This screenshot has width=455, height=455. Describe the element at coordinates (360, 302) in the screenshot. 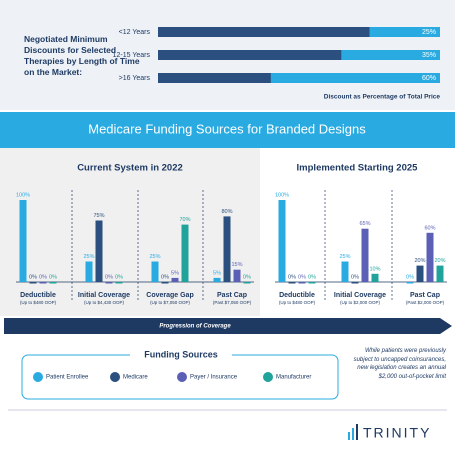

I see `category-note: (Up to $2,000 OOP)` at that location.